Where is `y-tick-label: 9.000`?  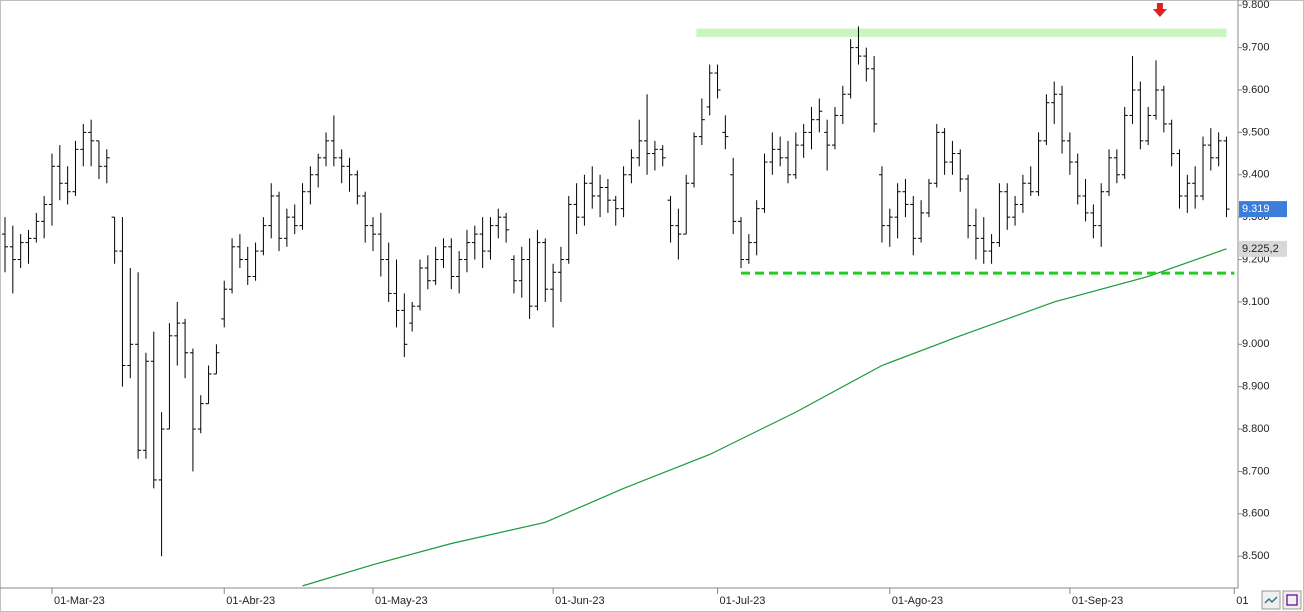 y-tick-label: 9.000 is located at coordinates (1256, 344).